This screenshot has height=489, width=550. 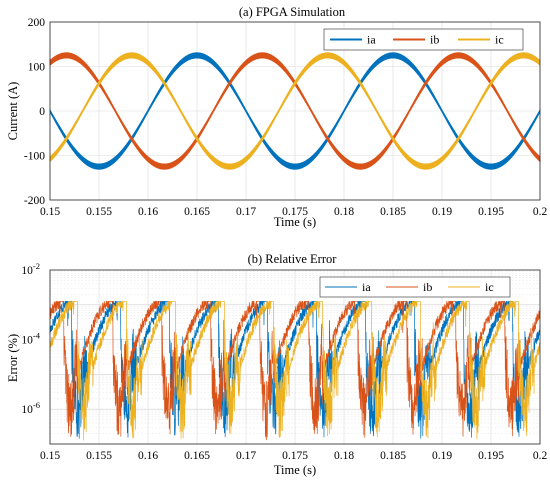 I want to click on chart-title: (a) FPGA Simulation, so click(x=292, y=12).